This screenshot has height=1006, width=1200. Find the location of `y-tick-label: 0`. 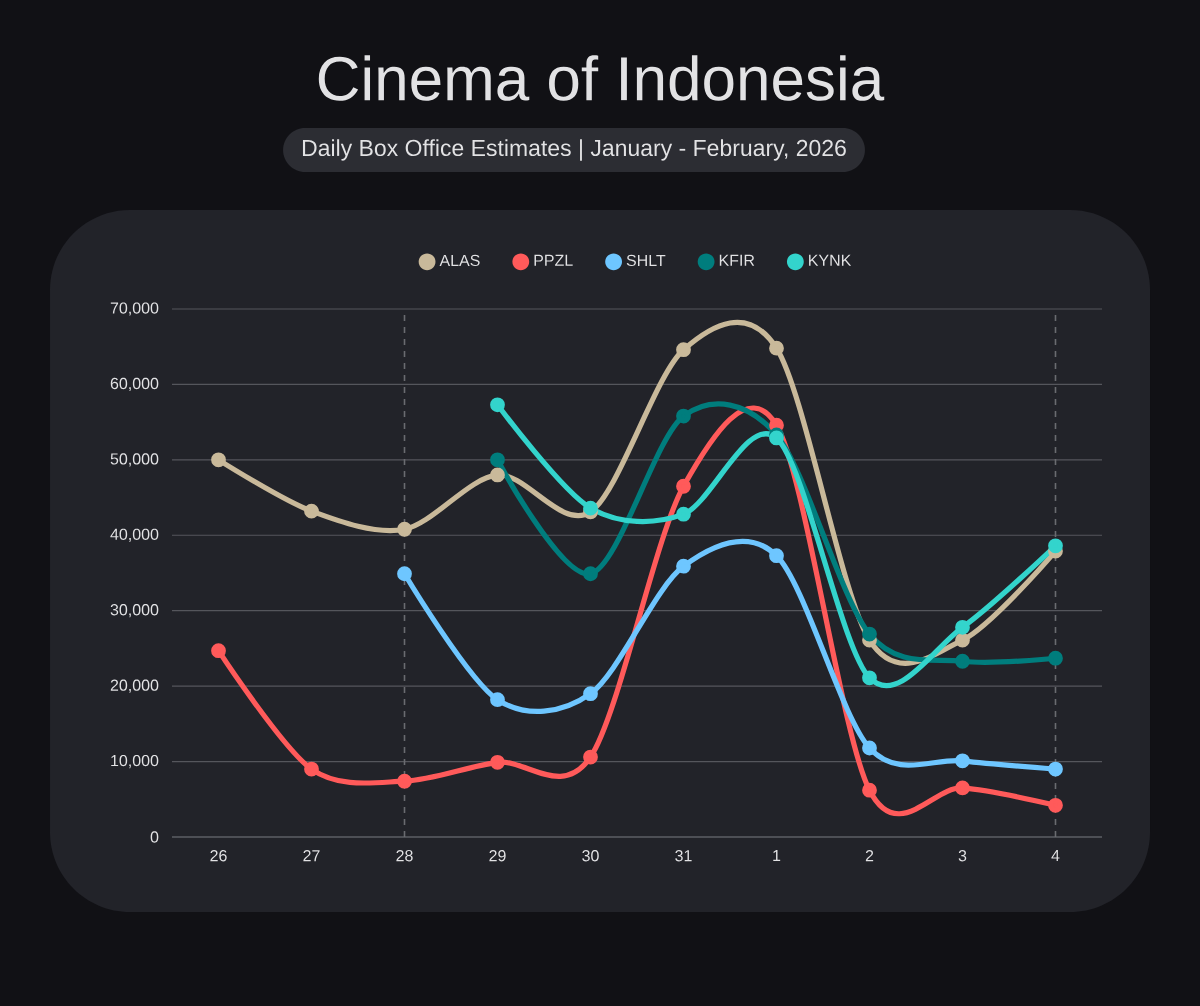

y-tick-label: 0 is located at coordinates (154, 837).